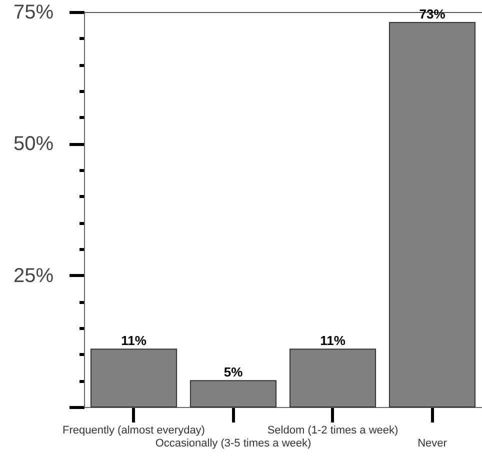 The width and height of the screenshot is (482, 459). What do you see at coordinates (433, 444) in the screenshot?
I see `x-tick-label: Never` at bounding box center [433, 444].